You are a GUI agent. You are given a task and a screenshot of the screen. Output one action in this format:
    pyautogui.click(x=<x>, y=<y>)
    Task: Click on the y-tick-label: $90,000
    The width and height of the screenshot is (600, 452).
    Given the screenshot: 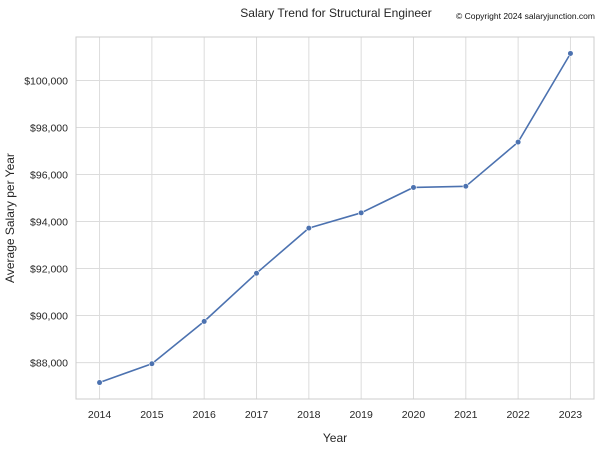 What is the action you would take?
    pyautogui.click(x=49, y=316)
    